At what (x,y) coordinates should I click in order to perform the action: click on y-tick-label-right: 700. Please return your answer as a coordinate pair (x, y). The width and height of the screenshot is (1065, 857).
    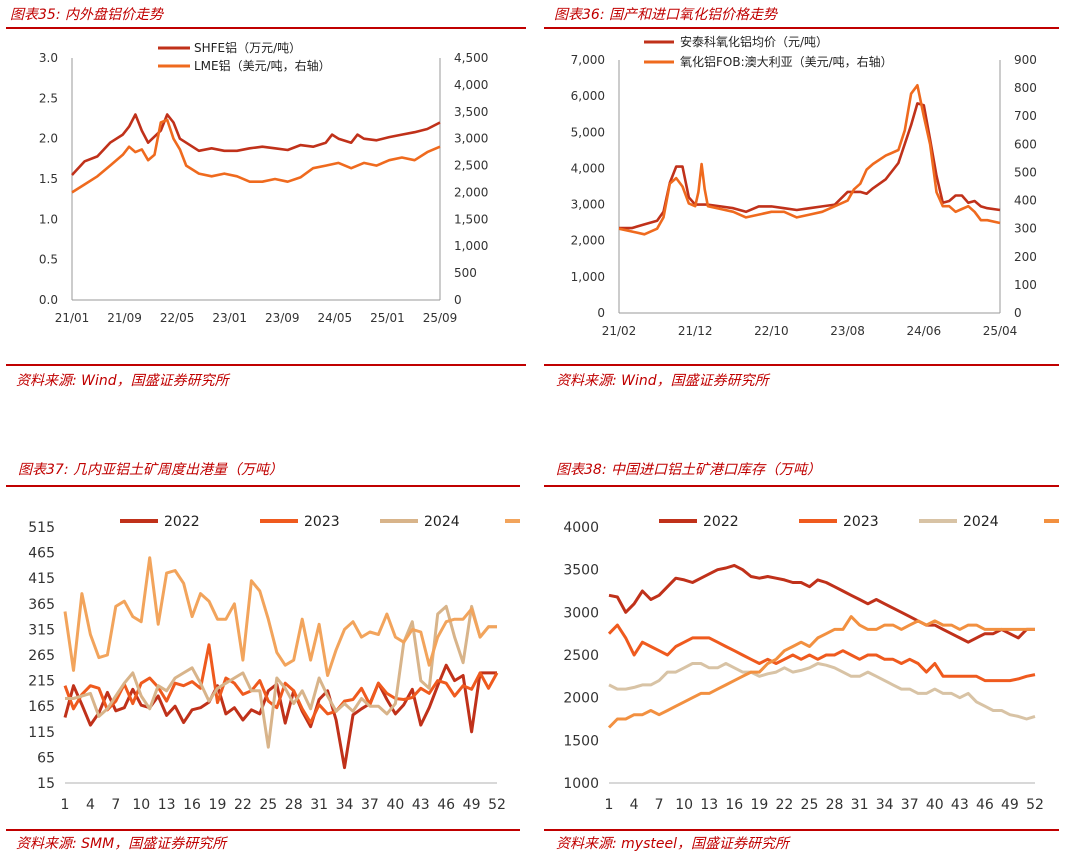
    Looking at the image, I should click on (1025, 116).